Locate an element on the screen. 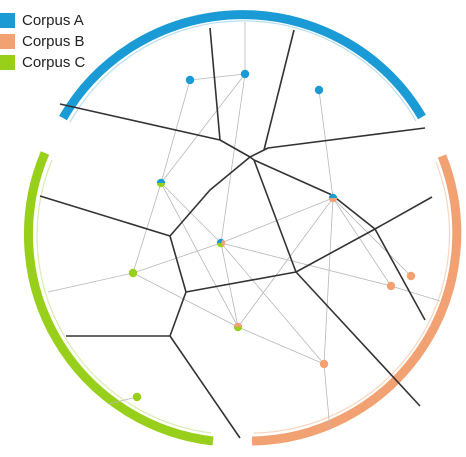 This screenshot has width=466, height=457. legend-item-corpus-b: Corpus B is located at coordinates (42, 41).